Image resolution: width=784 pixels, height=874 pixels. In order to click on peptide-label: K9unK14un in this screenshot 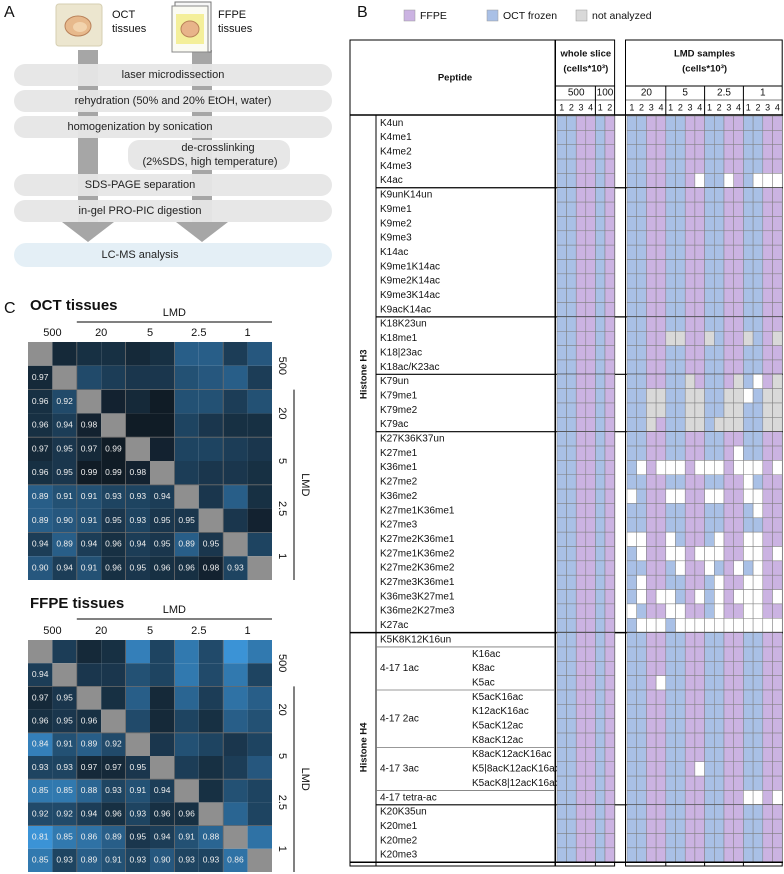, I will do `click(406, 195)`.